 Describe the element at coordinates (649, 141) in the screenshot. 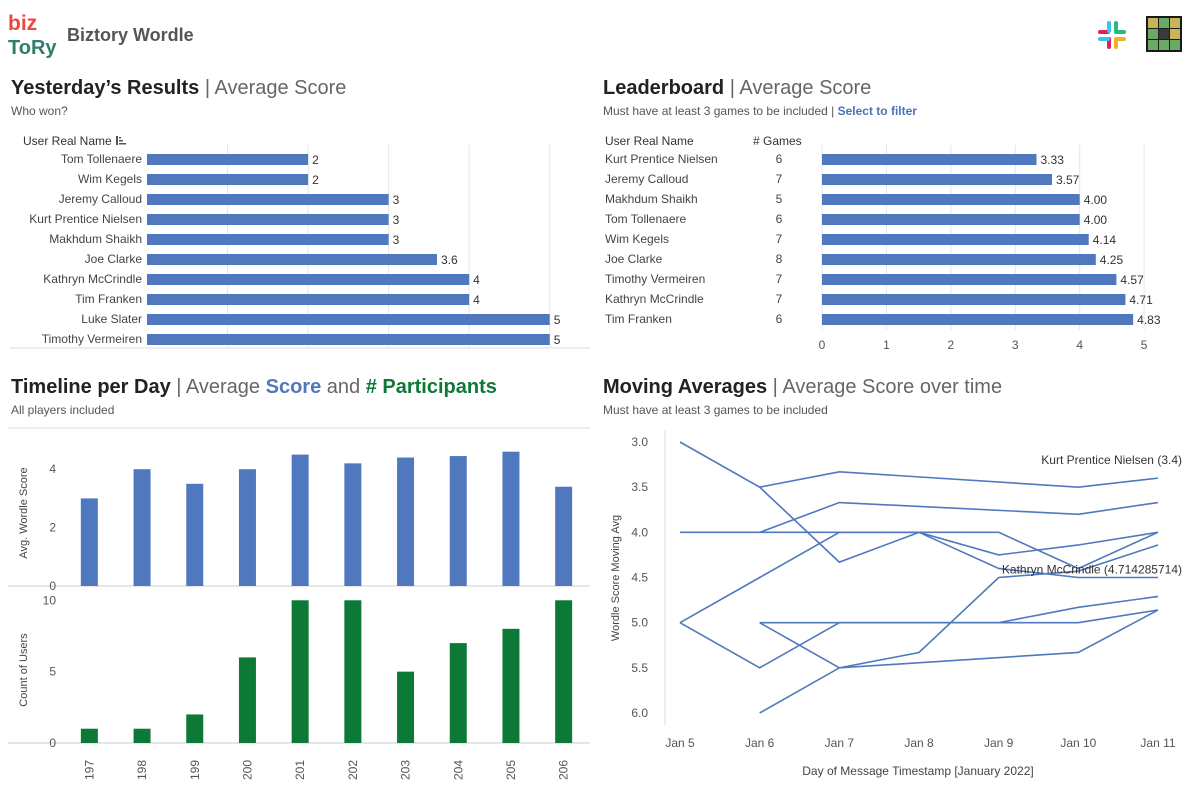

I see `leaderboard-col-name: User Real Name` at that location.